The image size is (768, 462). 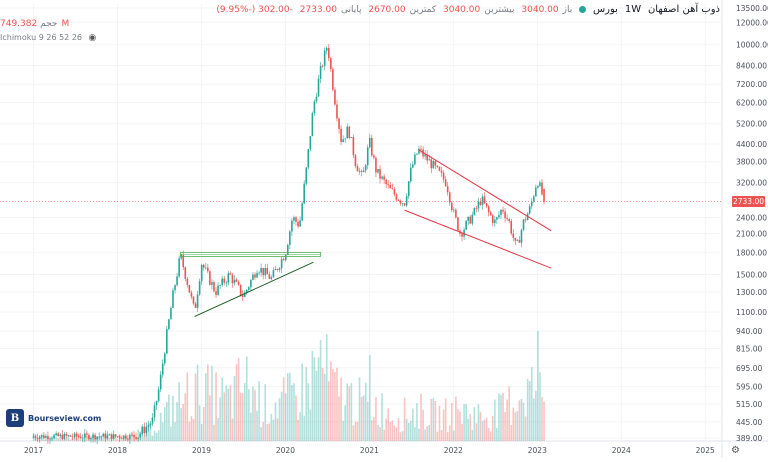 I want to click on y-tick-label: 1800.00, so click(x=751, y=252).